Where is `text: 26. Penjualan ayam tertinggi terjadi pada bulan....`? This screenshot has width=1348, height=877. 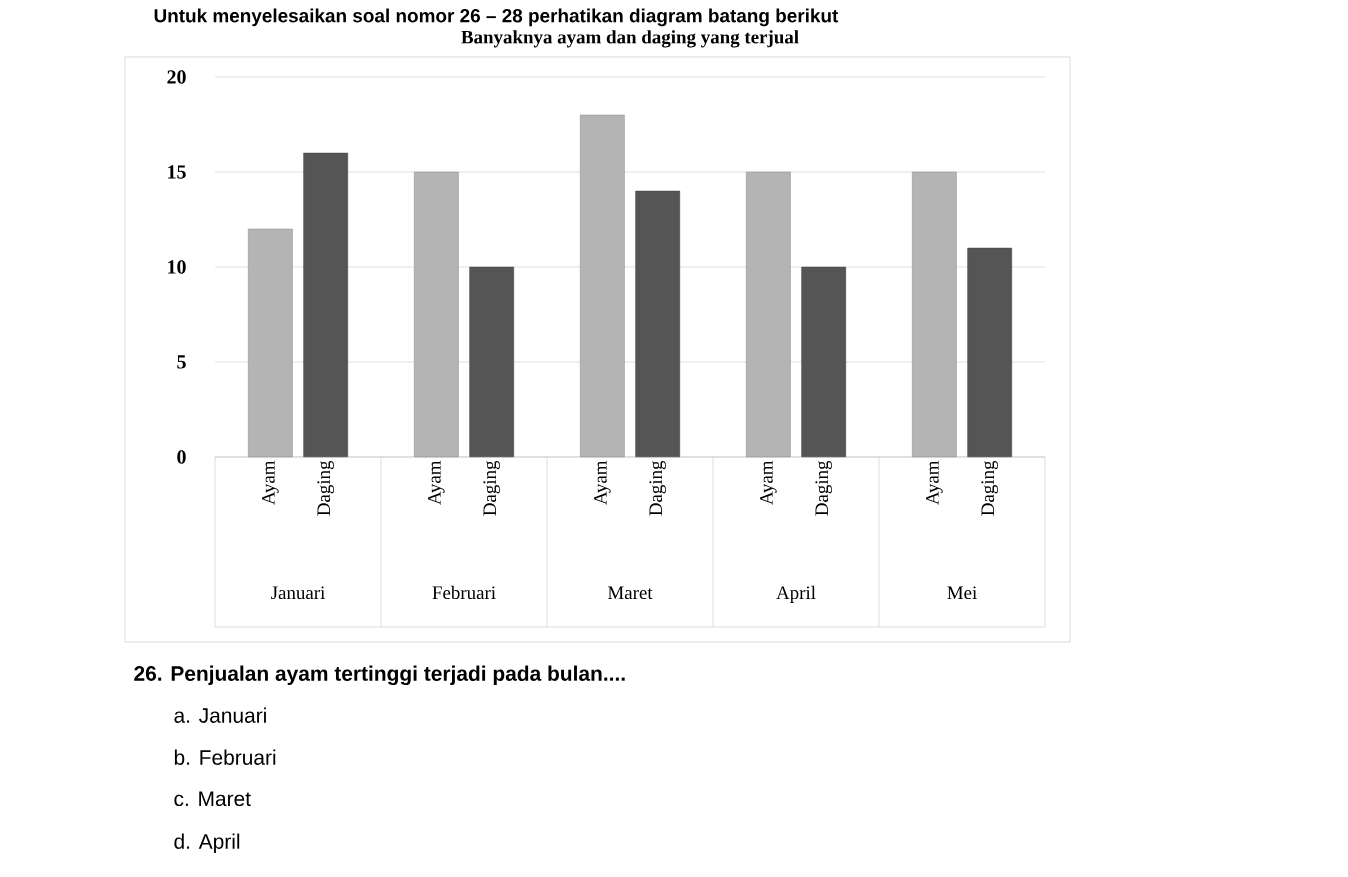 text: 26. Penjualan ayam tertinggi terjadi pada bulan.... is located at coordinates (379, 675).